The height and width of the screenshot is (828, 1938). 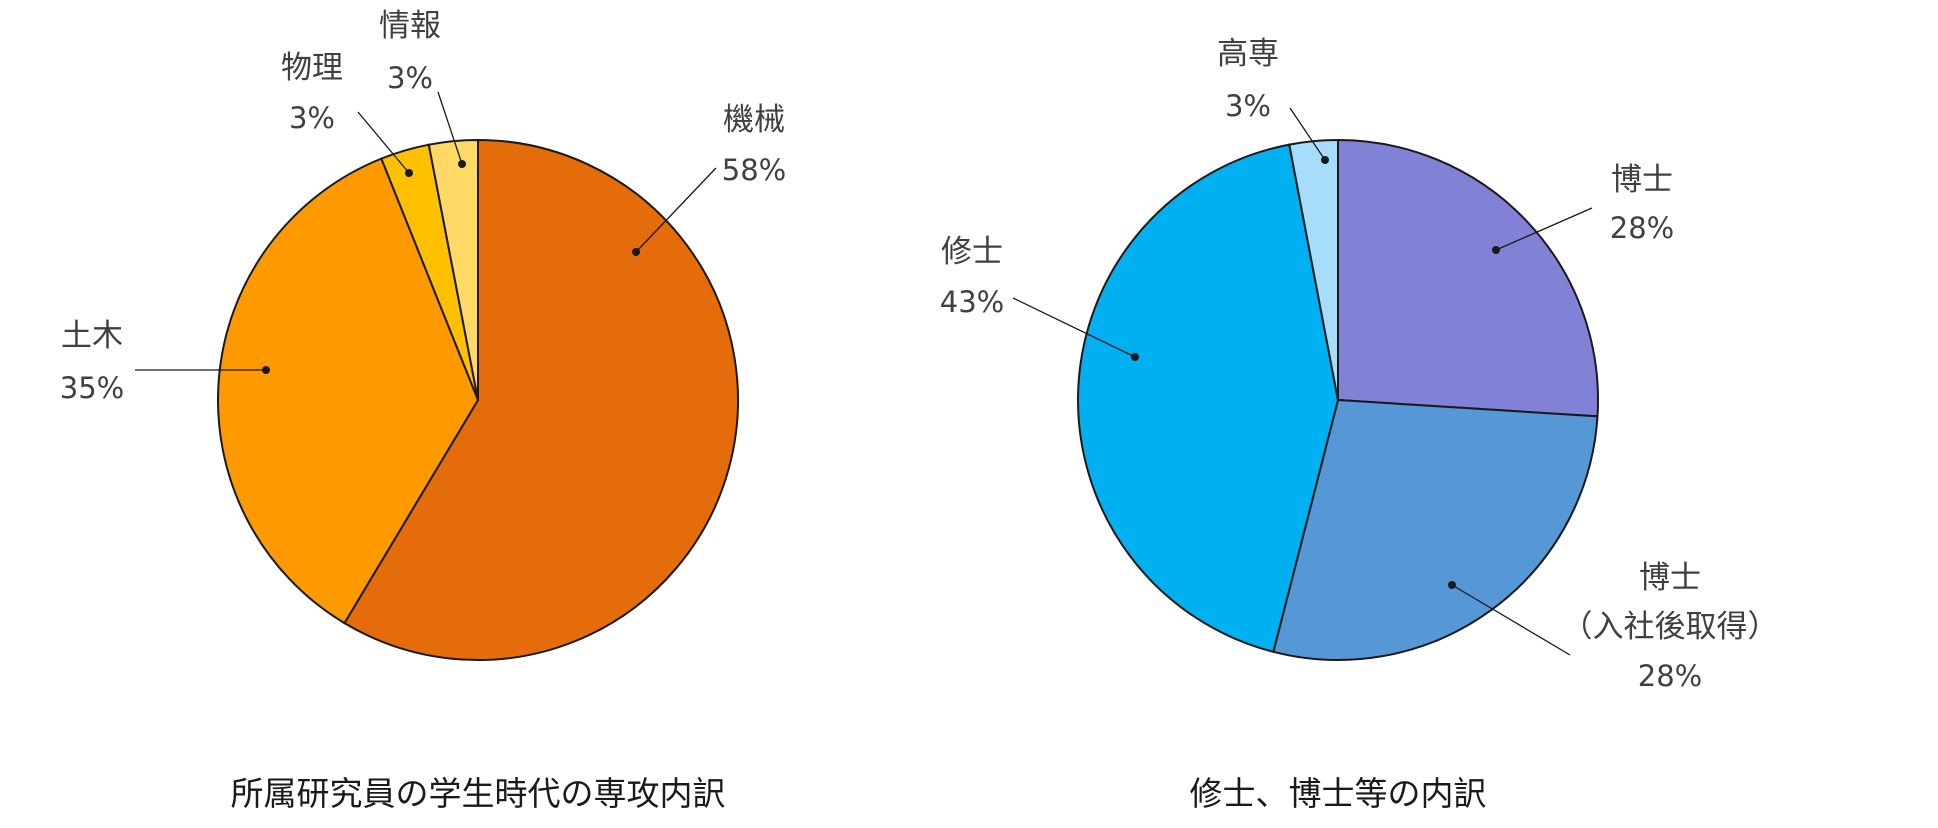 What do you see at coordinates (1248, 106) in the screenshot?
I see `slice-percent-degrees-3: 3%` at bounding box center [1248, 106].